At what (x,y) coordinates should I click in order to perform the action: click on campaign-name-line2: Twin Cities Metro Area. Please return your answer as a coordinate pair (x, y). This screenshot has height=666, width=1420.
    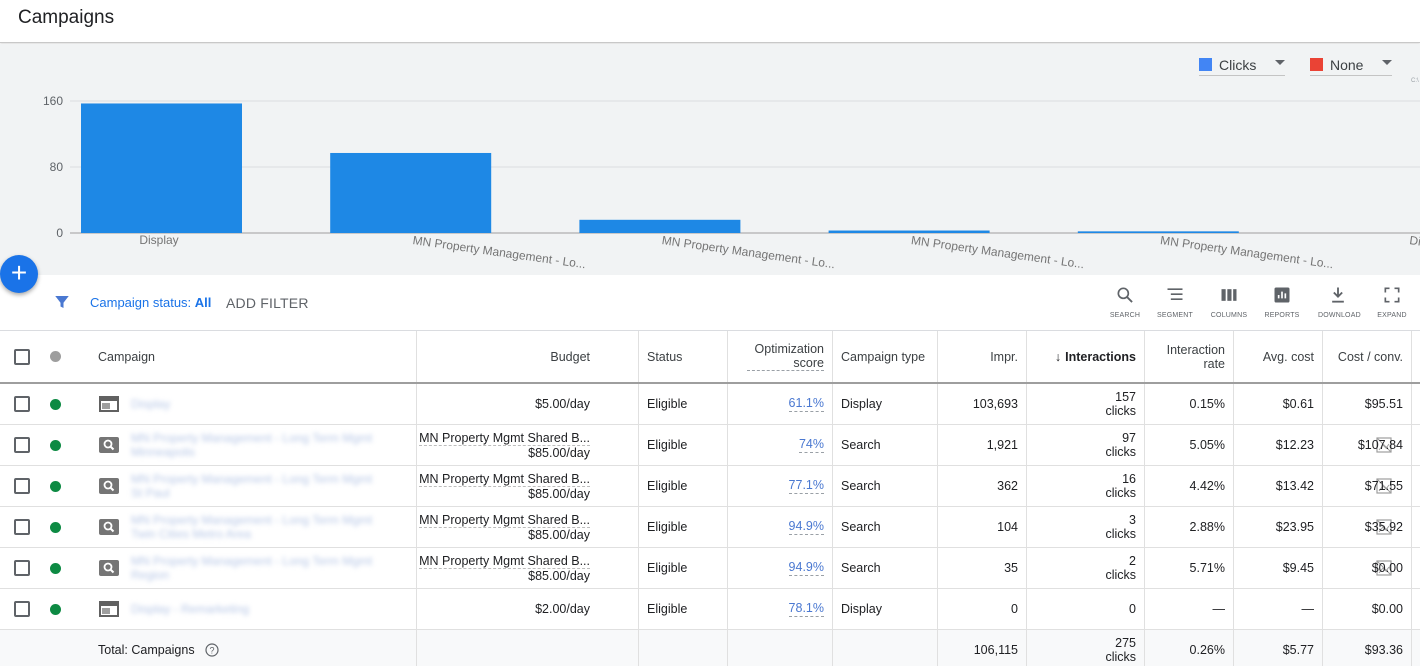
    Looking at the image, I should click on (191, 534).